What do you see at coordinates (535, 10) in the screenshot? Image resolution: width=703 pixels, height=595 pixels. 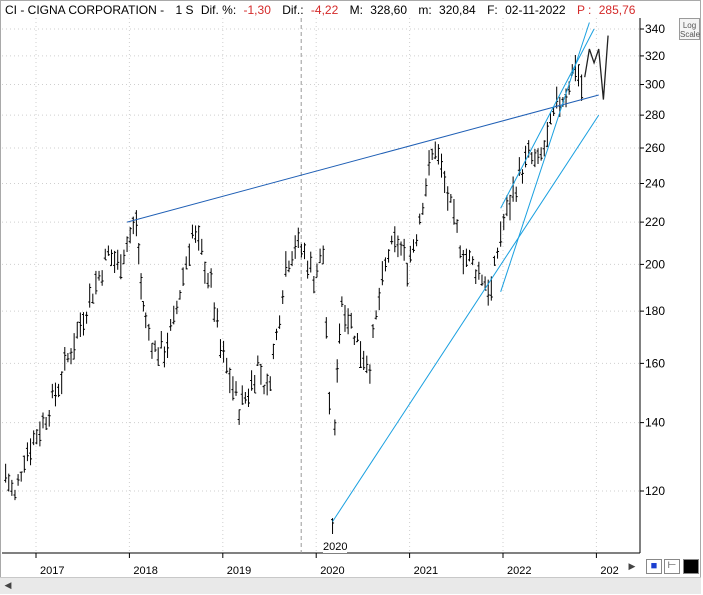 I see `date-value: 02-11-2022` at bounding box center [535, 10].